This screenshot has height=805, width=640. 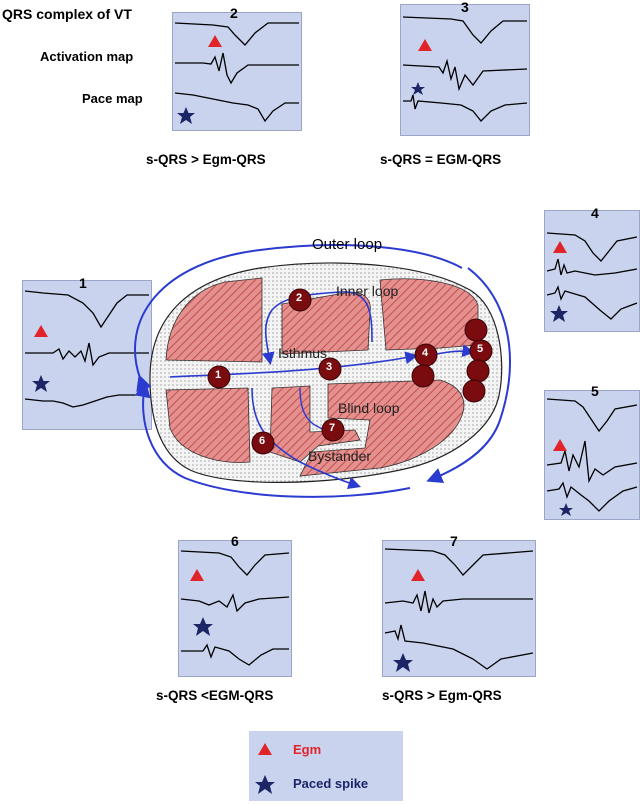 I want to click on panel-3-traces, so click(x=465, y=69).